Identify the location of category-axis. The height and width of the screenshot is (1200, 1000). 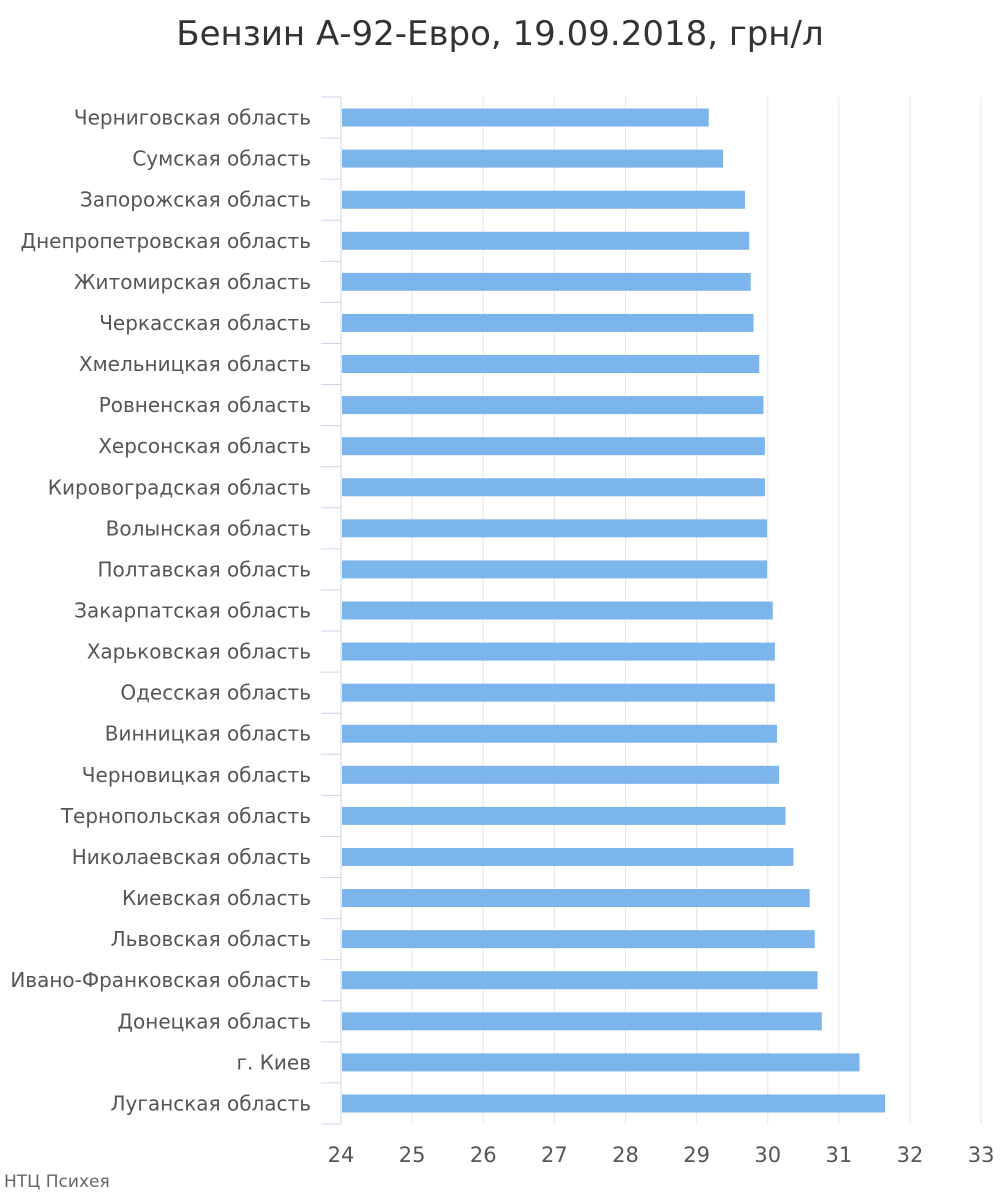
(331, 610).